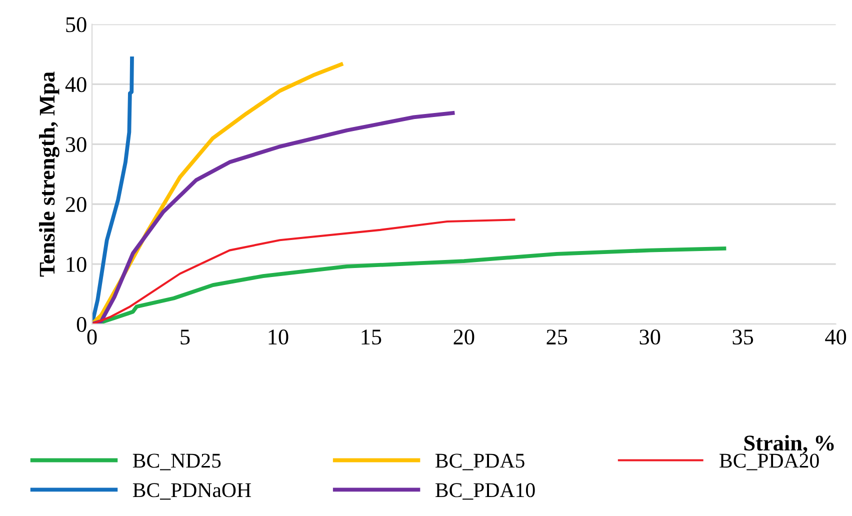 The image size is (852, 516). Describe the element at coordinates (372, 337) in the screenshot. I see `x-tick-label: 15` at that location.